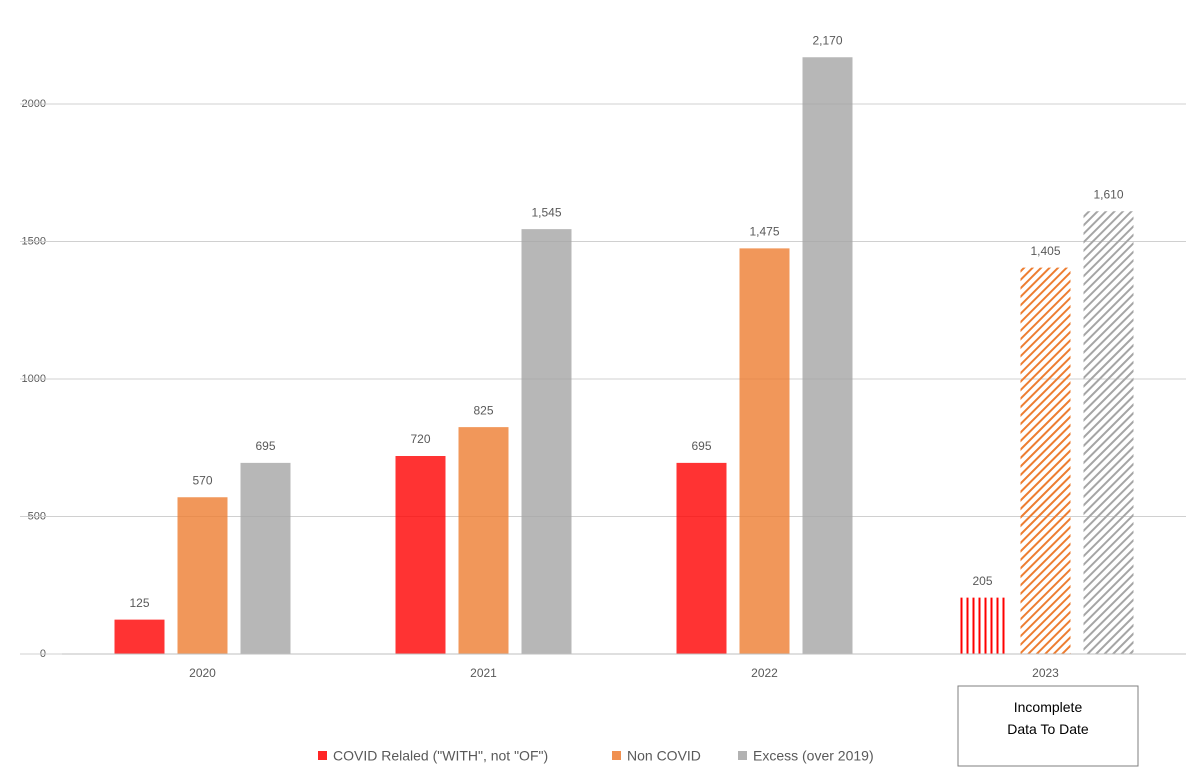 Image resolution: width=1192 pixels, height=768 pixels. Describe the element at coordinates (483, 410) in the screenshot. I see `data-label: 825` at that location.